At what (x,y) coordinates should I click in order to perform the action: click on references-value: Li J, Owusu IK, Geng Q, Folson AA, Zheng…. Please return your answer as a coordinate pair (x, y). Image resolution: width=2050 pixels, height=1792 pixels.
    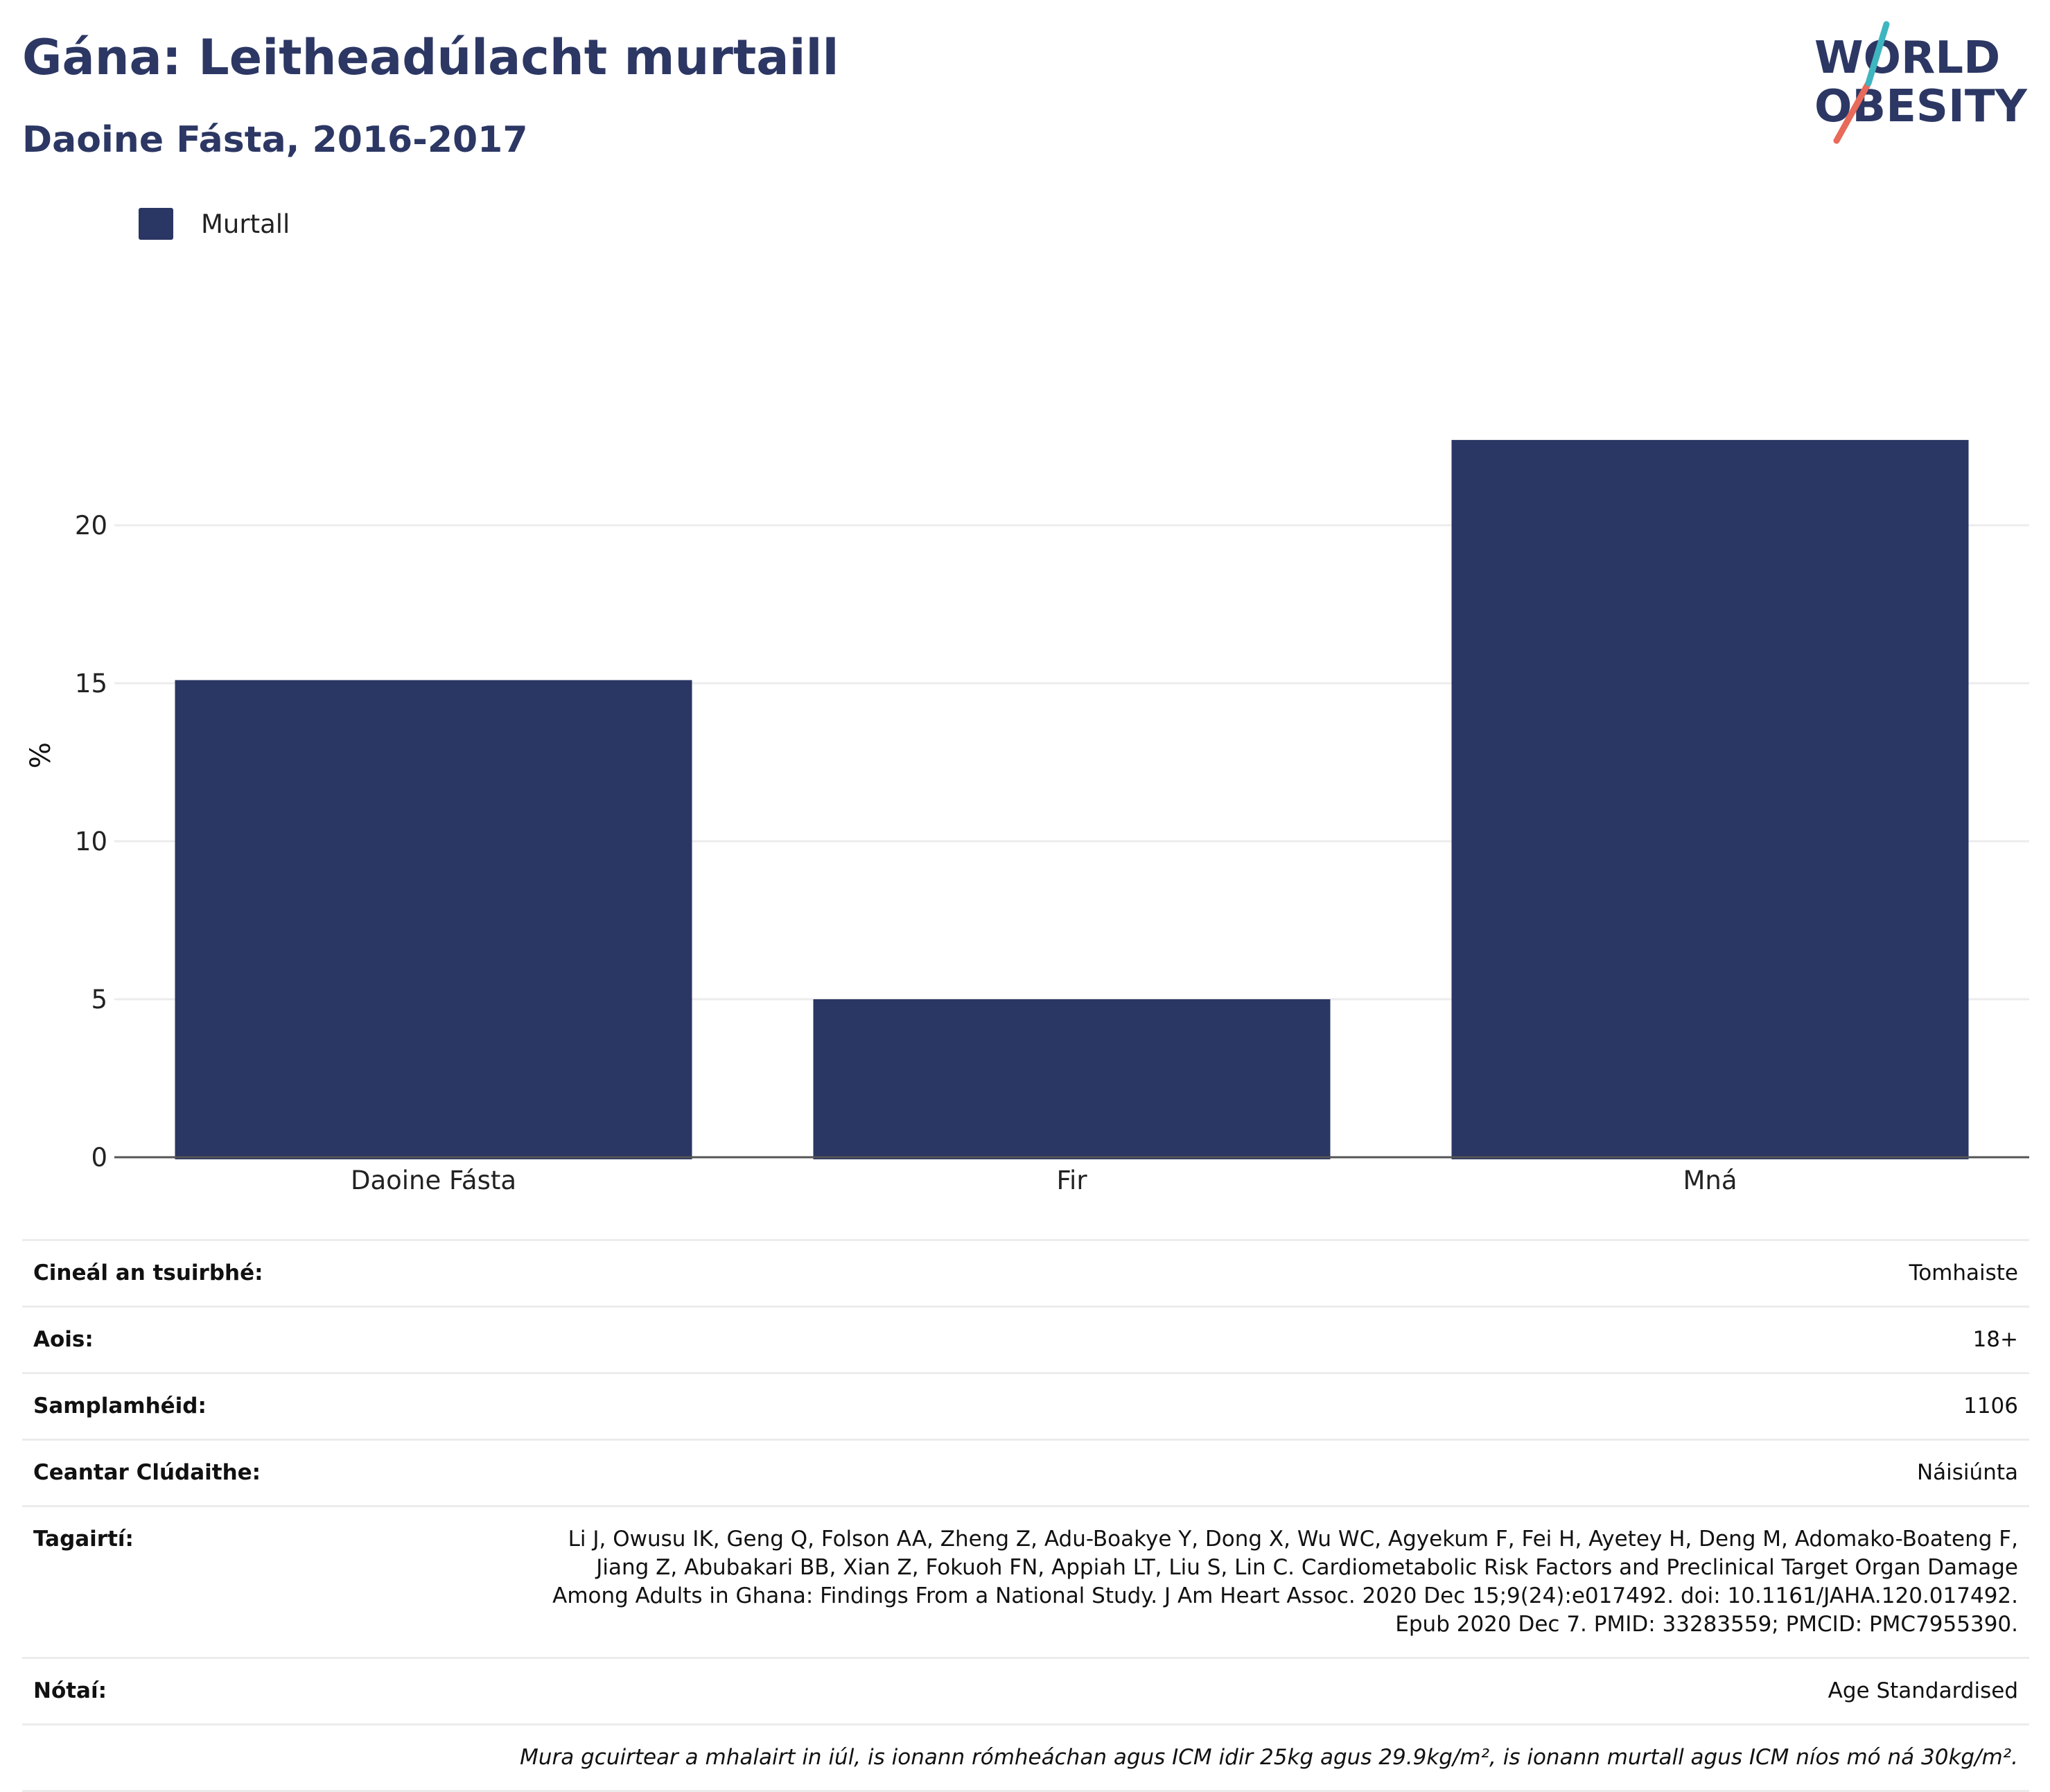
    Looking at the image, I should click on (1285, 1582).